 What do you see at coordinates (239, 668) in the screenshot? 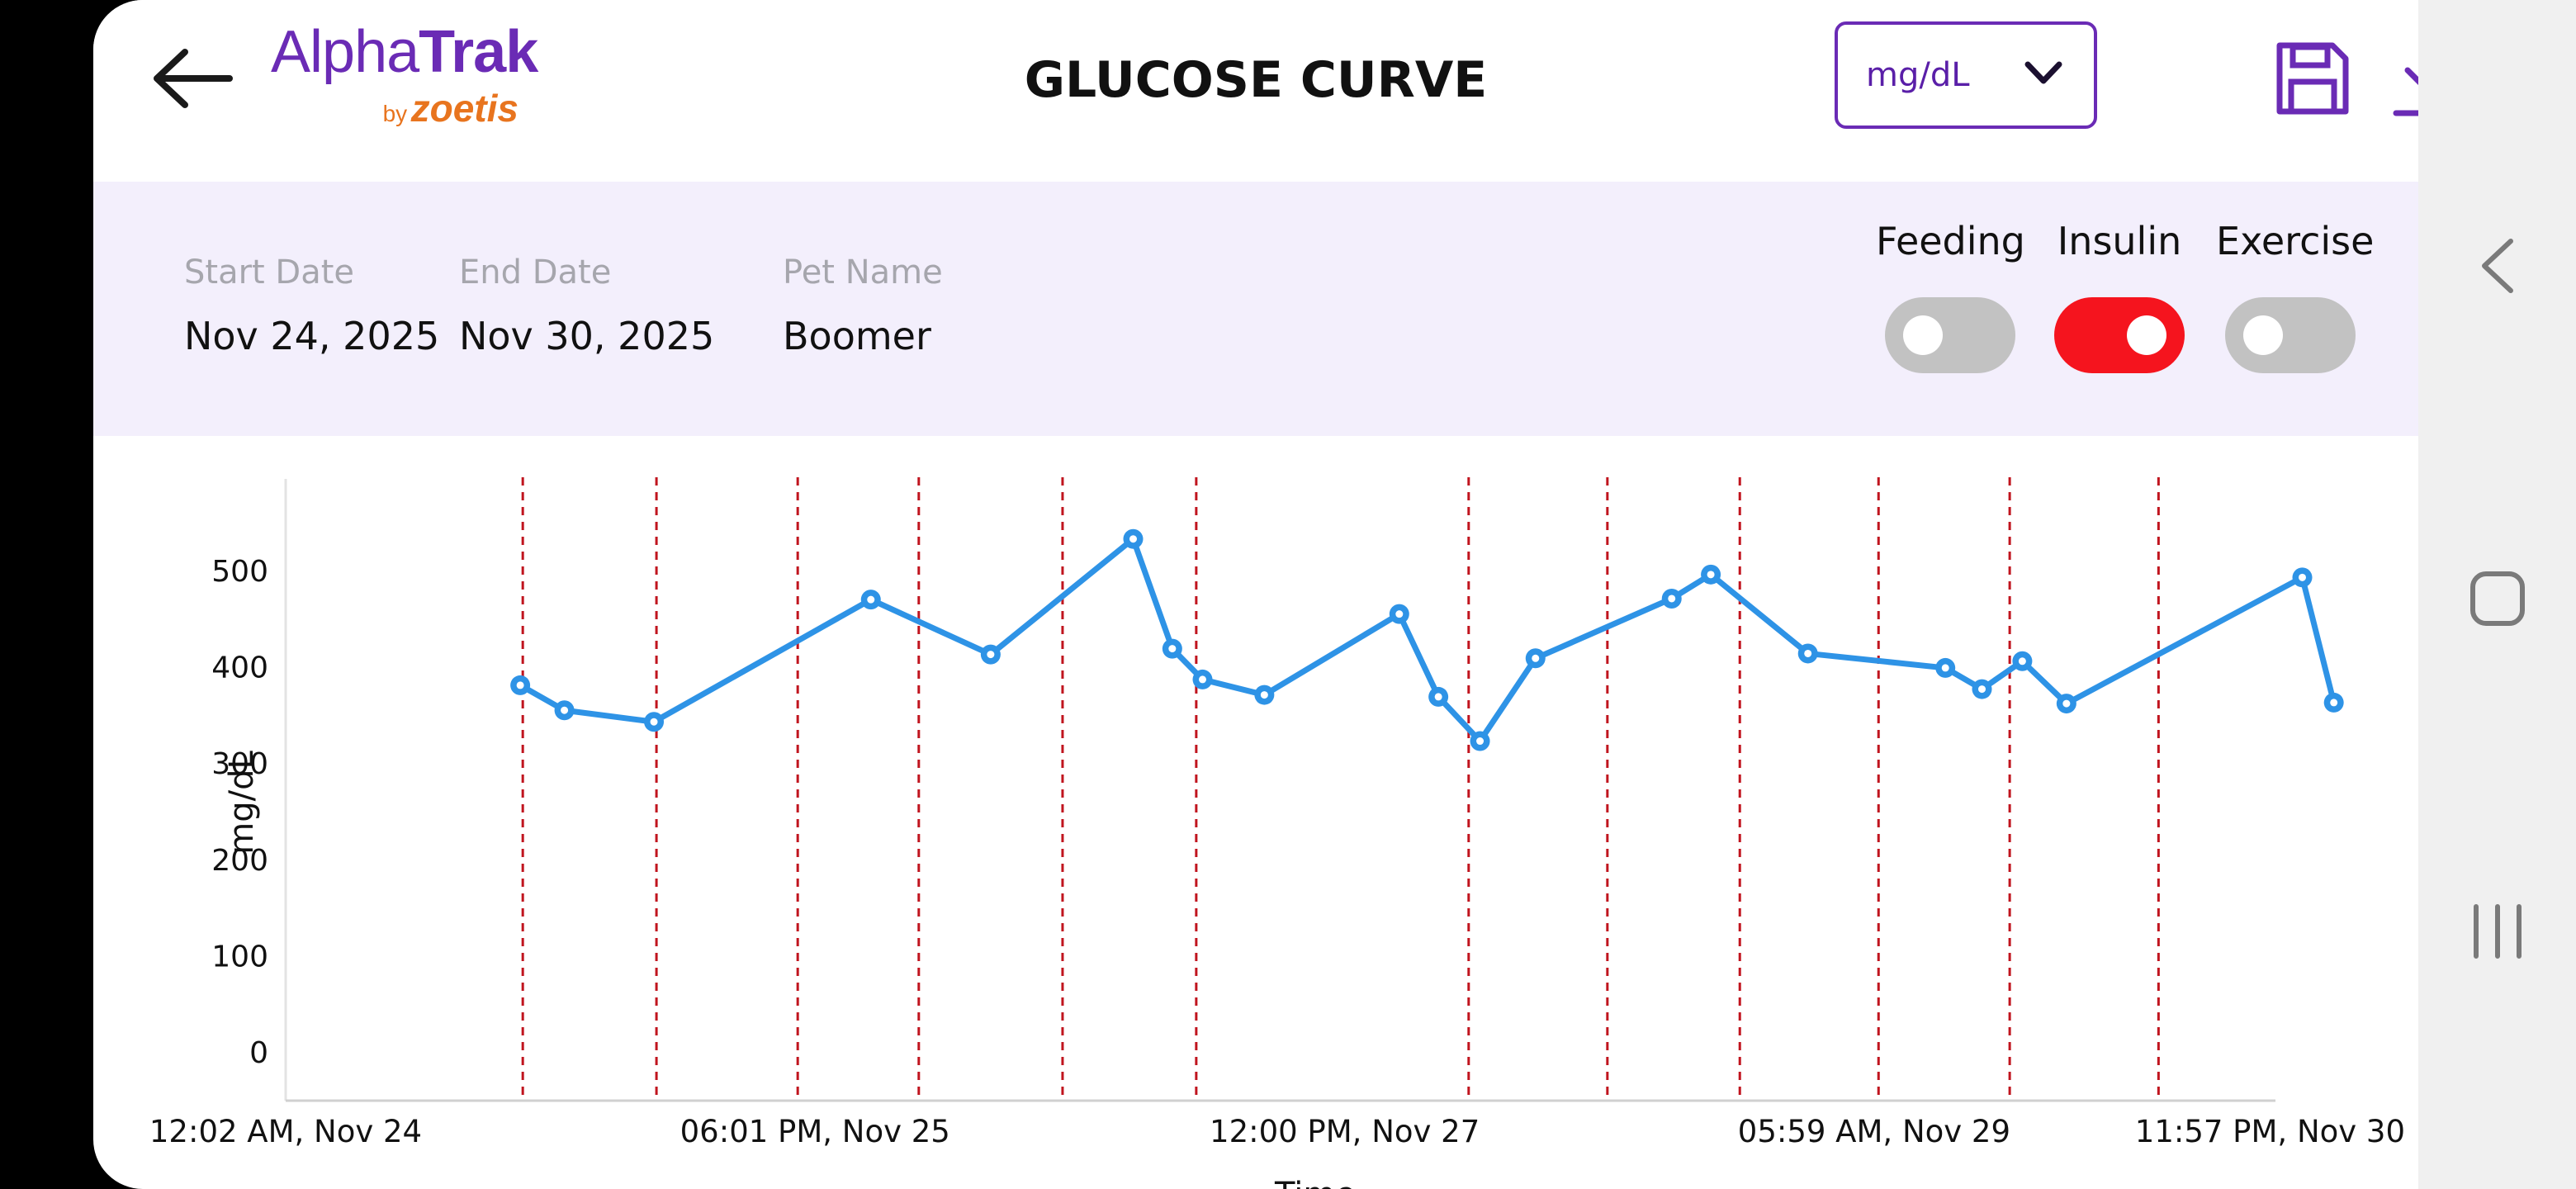
I see `y-tick-label: 400` at bounding box center [239, 668].